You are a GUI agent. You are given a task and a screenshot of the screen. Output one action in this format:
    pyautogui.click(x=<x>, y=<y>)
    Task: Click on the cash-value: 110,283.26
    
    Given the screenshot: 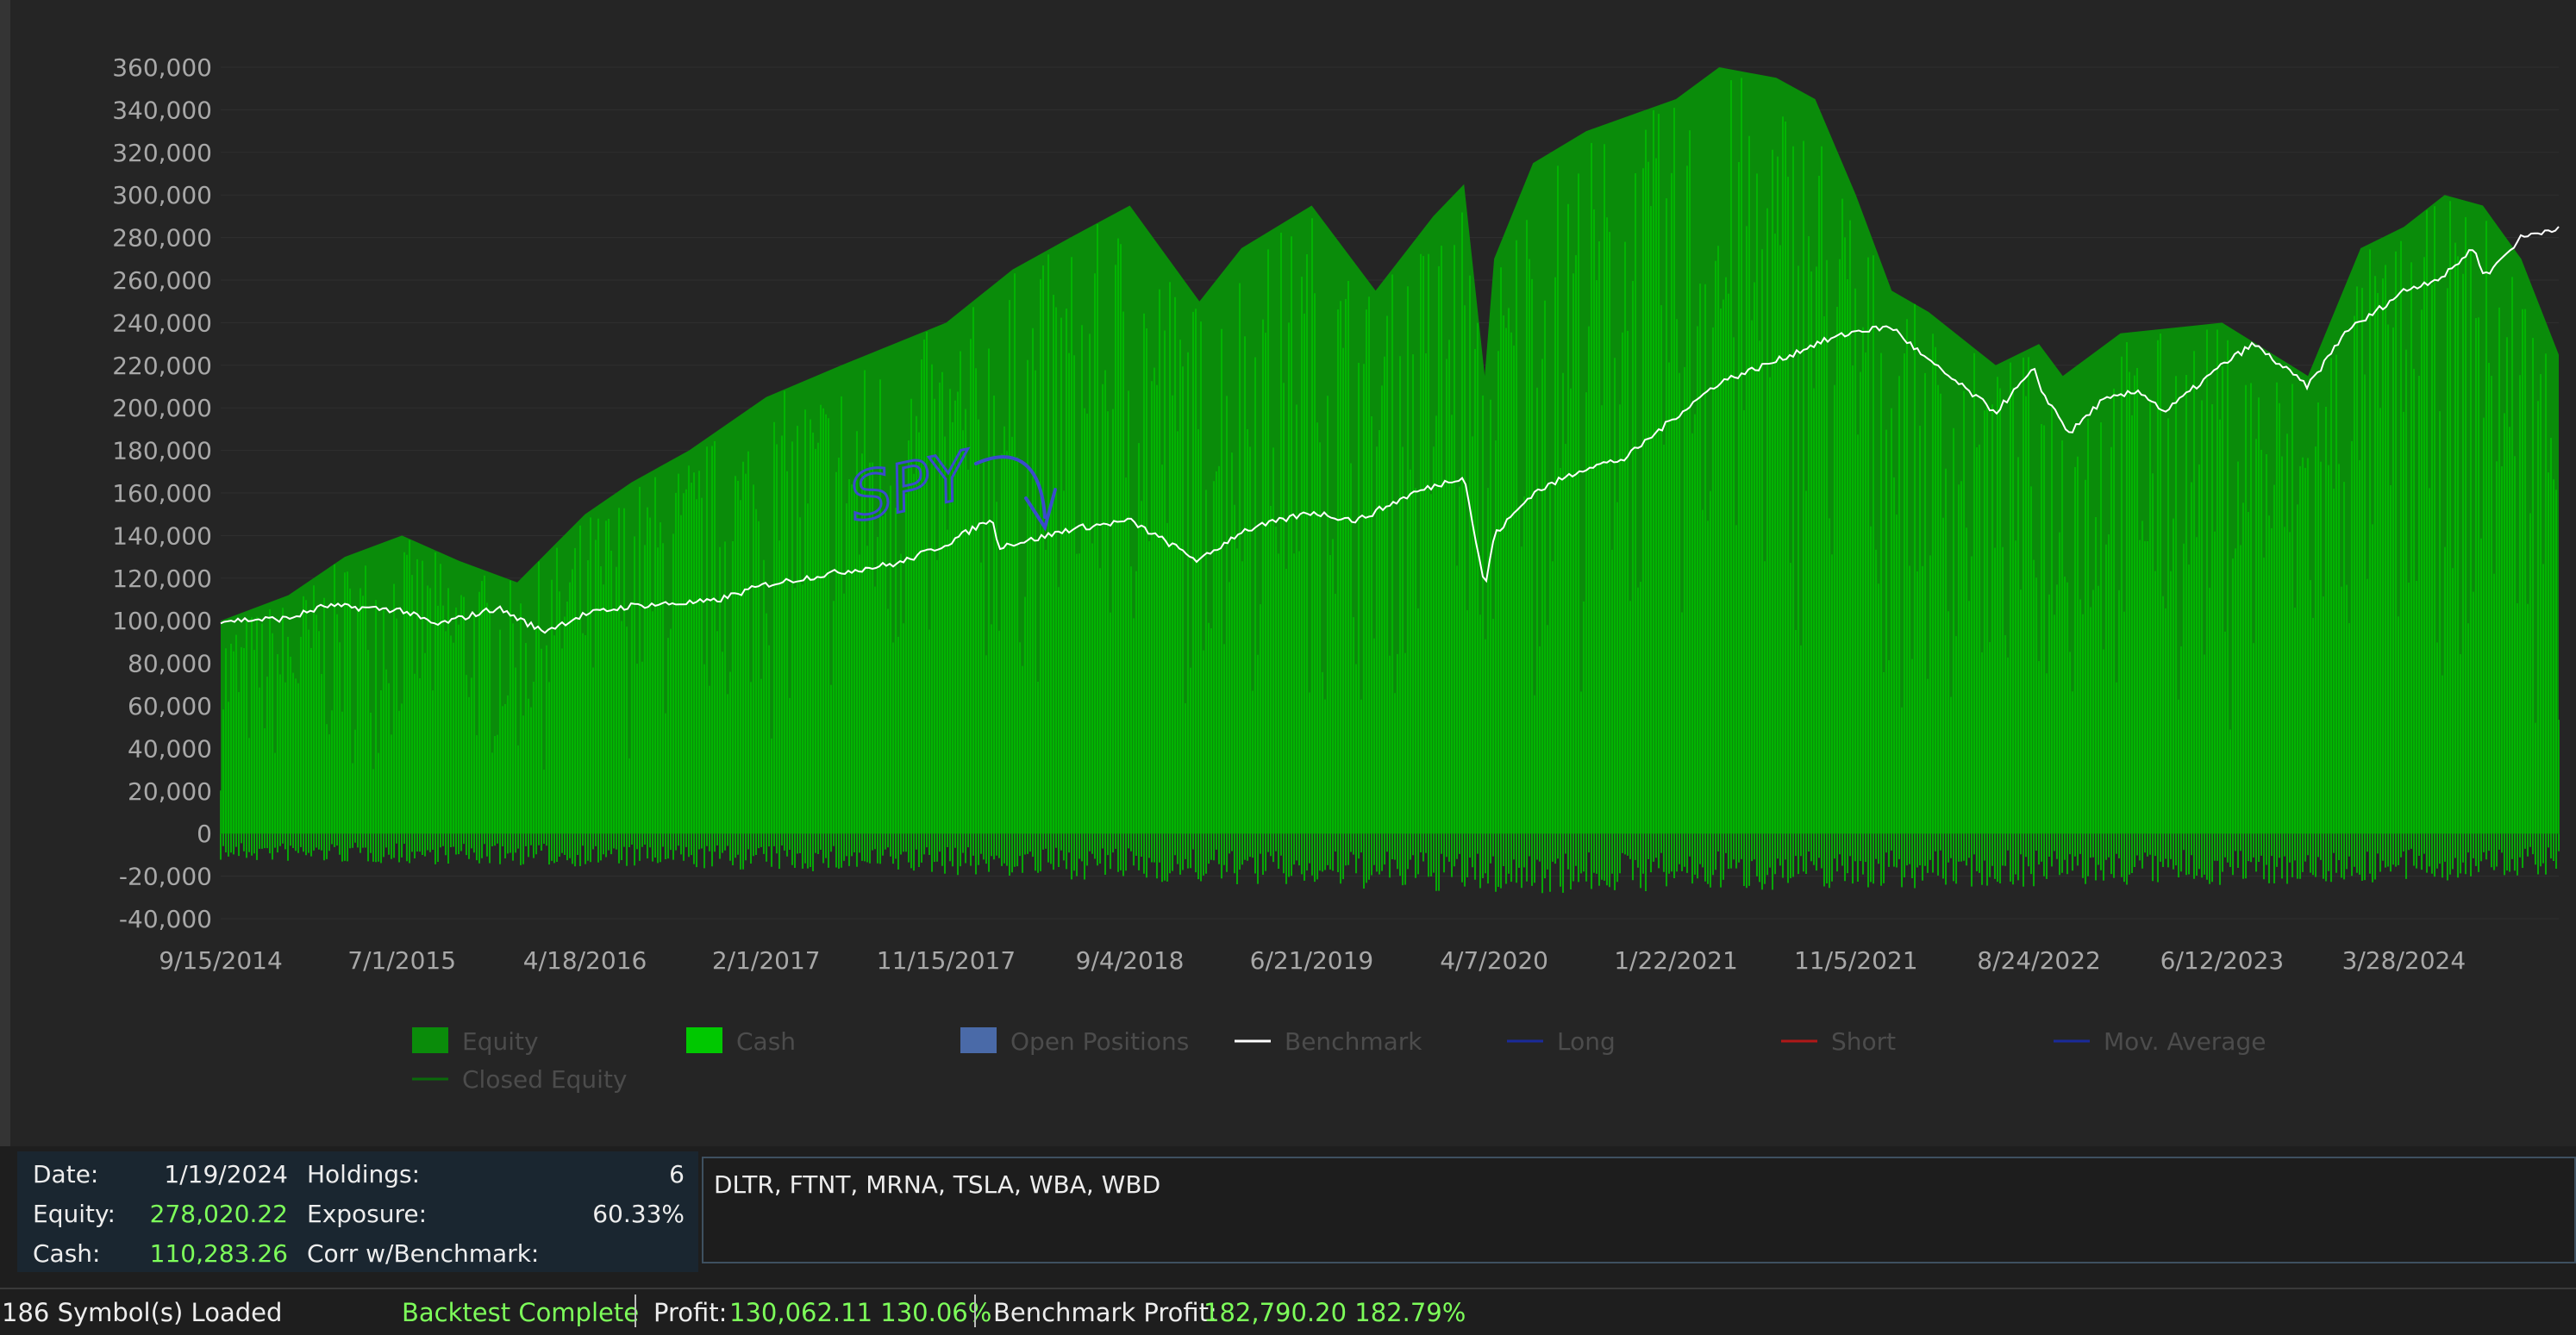 What is the action you would take?
    pyautogui.click(x=218, y=1253)
    